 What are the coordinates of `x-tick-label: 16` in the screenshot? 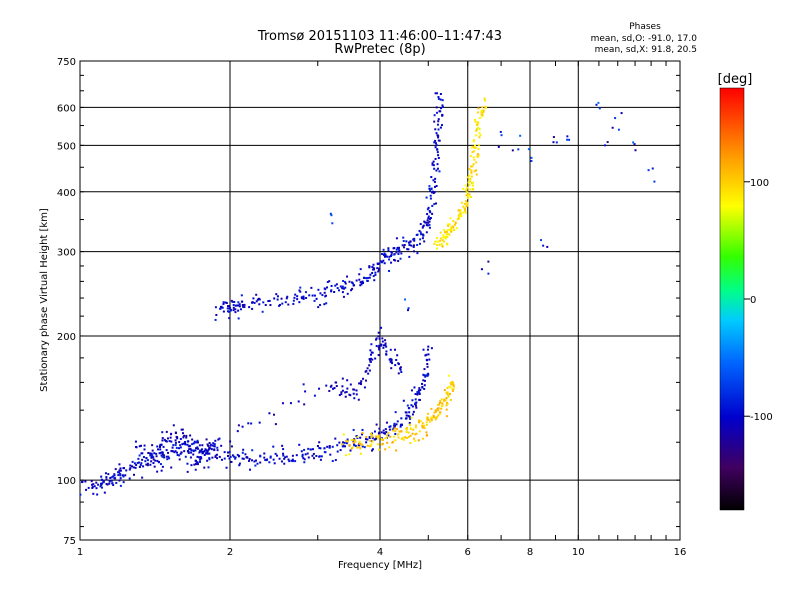 It's located at (680, 552).